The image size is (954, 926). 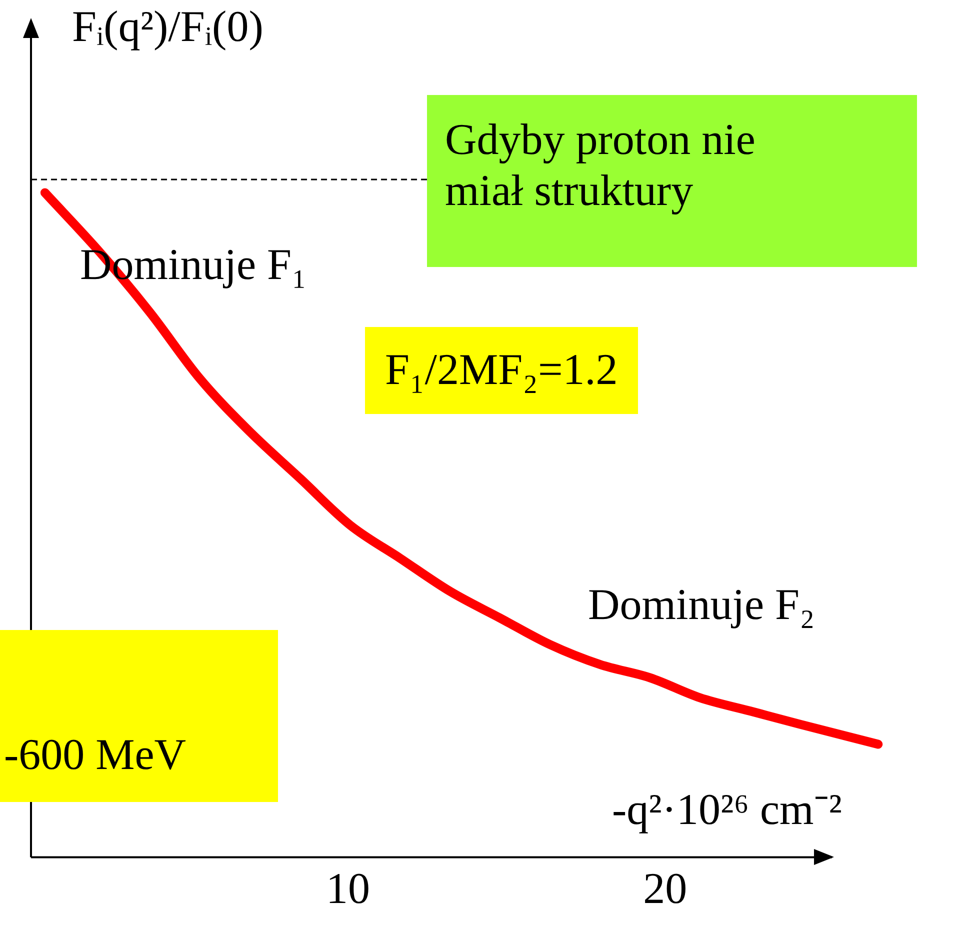 I want to click on note-box: Gdyby proton nie miał struktury, so click(x=672, y=181).